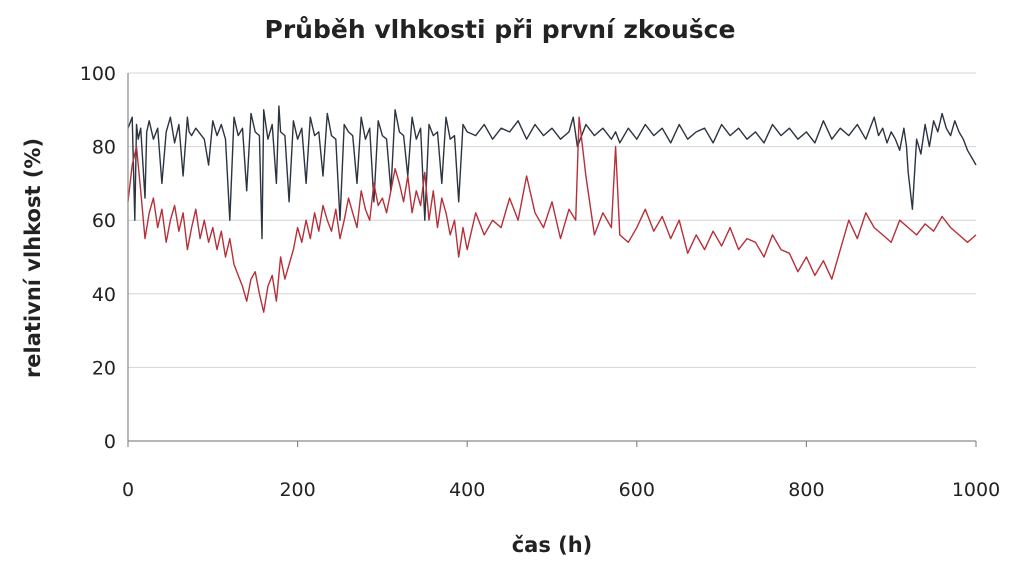 The image size is (1024, 565). I want to click on x-tick-label-600: 600, so click(637, 490).